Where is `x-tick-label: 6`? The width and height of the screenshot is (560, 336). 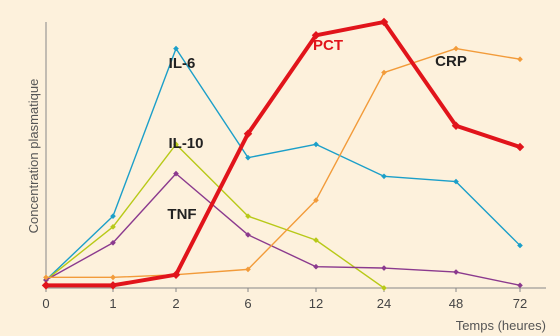 x-tick-label: 6 is located at coordinates (247, 303).